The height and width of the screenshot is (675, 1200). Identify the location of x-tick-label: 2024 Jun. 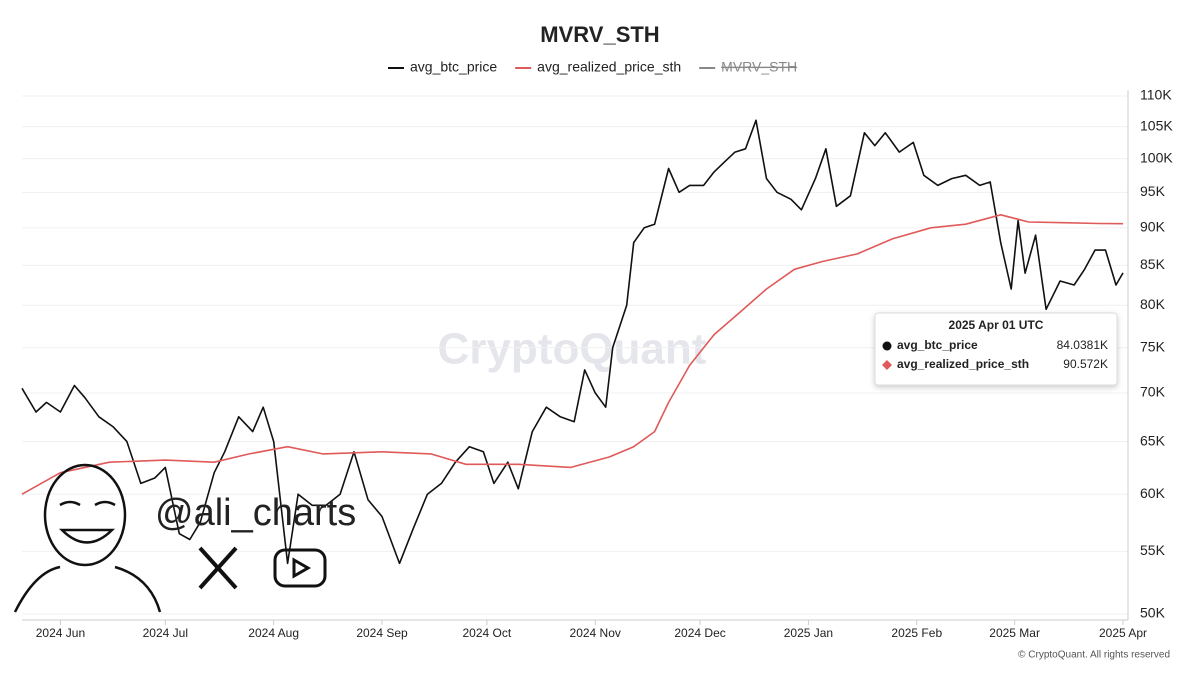
(60, 633).